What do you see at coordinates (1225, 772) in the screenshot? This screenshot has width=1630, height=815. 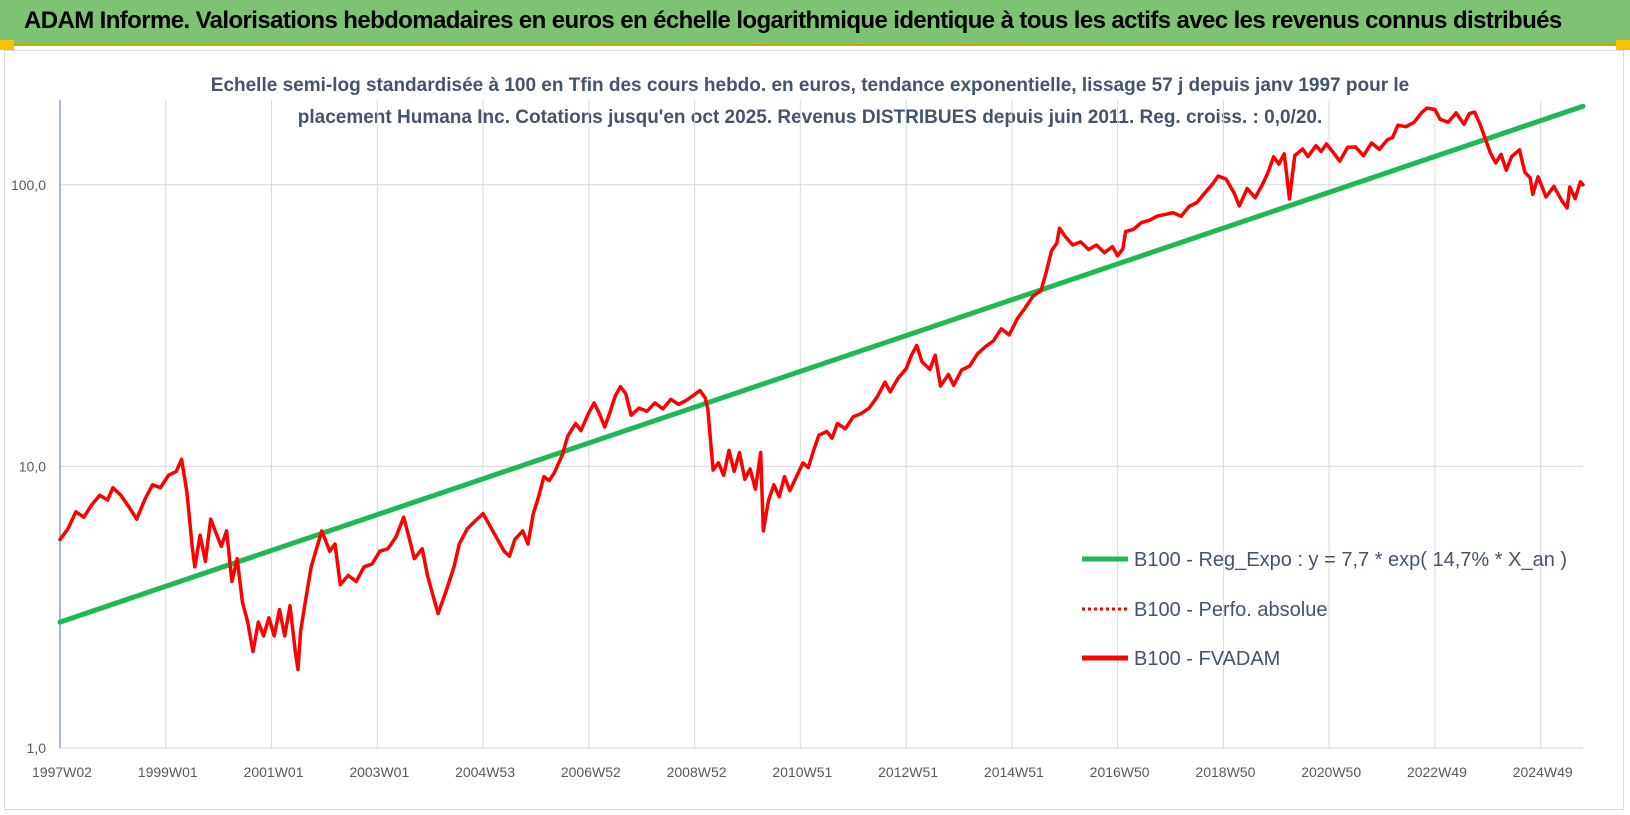 I see `x-tick-label: 2018W50` at bounding box center [1225, 772].